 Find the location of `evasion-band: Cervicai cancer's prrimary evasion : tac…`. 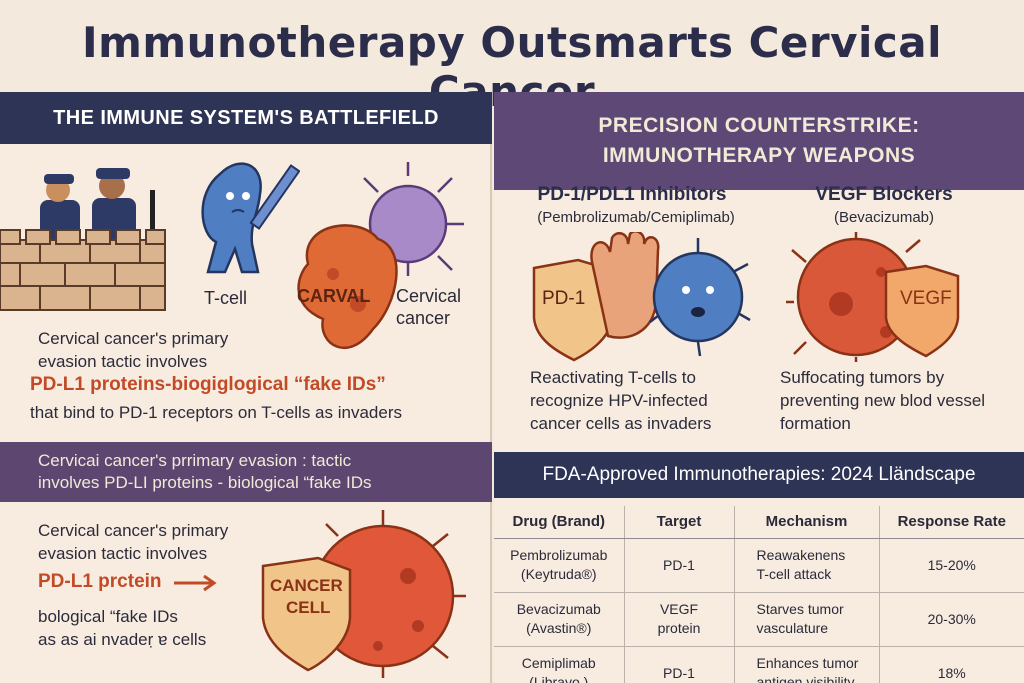

evasion-band: Cervicai cancer's prrimary evasion : tac… is located at coordinates (246, 472).